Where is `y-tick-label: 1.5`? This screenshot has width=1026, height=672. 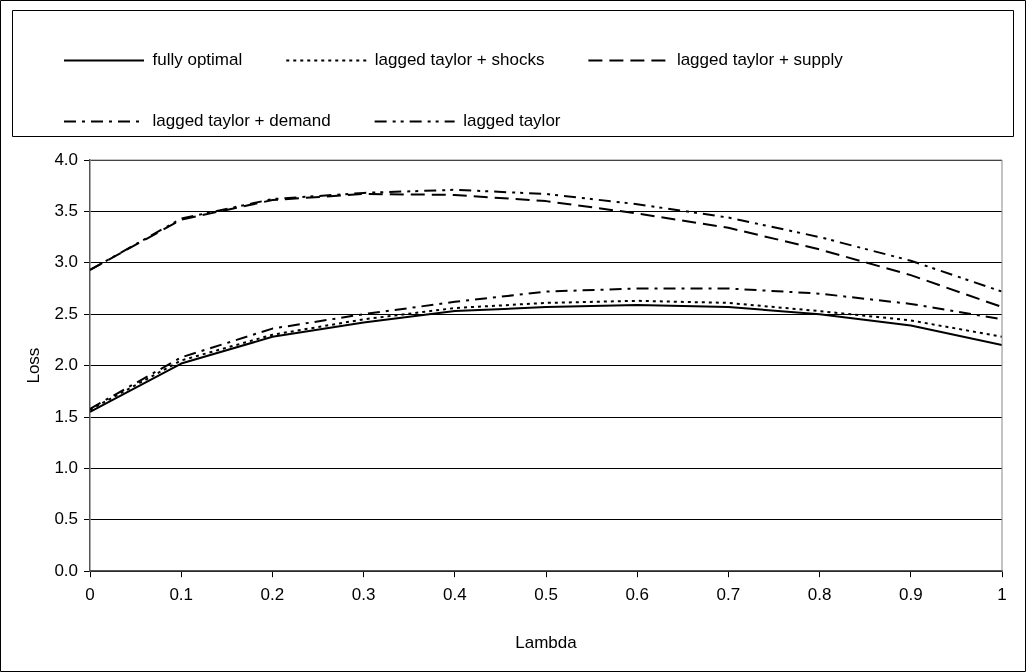
y-tick-label: 1.5 is located at coordinates (66, 416).